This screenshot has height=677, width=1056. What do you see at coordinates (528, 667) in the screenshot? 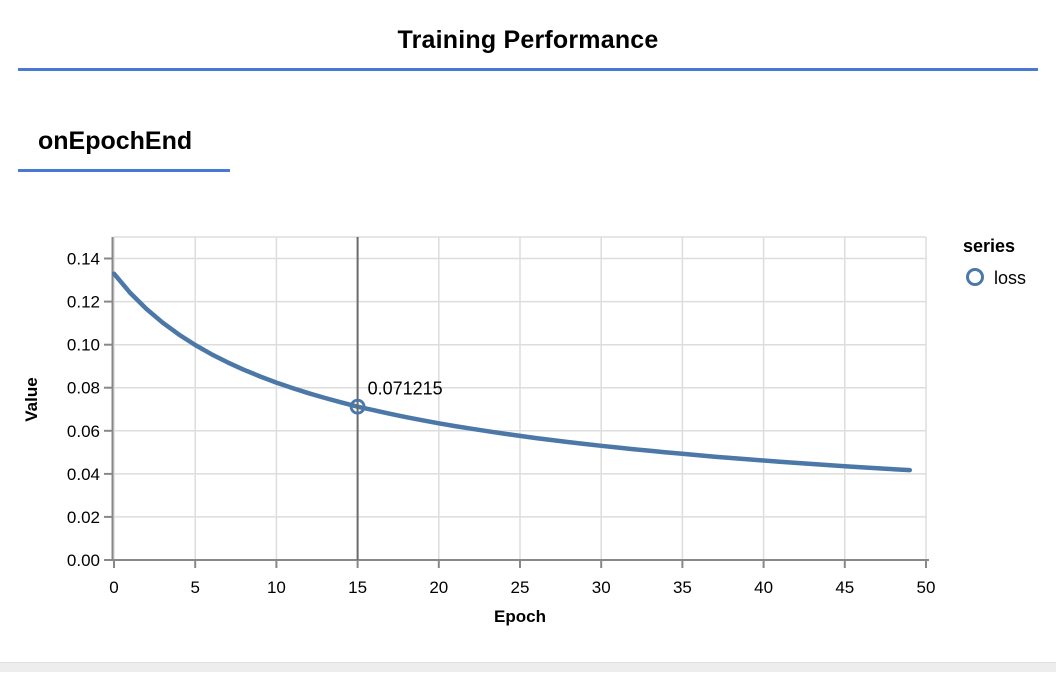
I see `page-bottom-edge` at bounding box center [528, 667].